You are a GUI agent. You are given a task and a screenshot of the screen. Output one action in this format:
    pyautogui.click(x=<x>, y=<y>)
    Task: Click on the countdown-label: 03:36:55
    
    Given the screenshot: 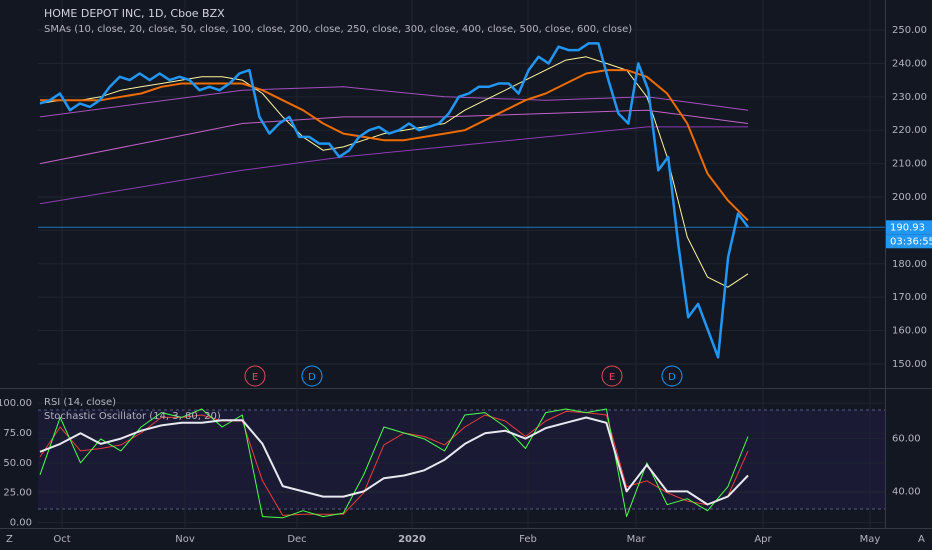 What is the action you would take?
    pyautogui.click(x=911, y=241)
    